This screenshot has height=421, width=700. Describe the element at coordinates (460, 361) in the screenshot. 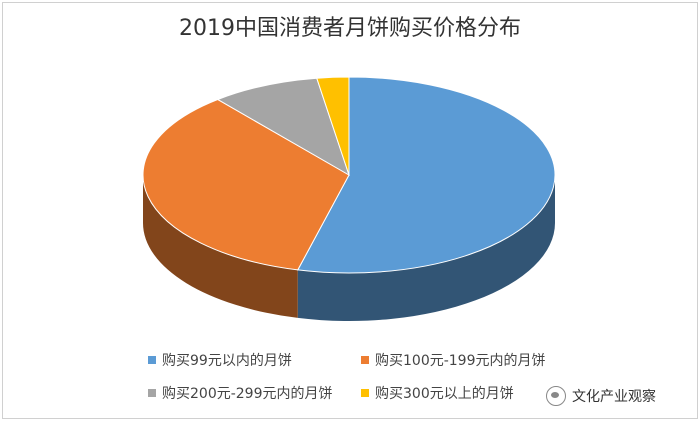

I see `legend-label-1: 购买100元-199元内的月饼` at that location.